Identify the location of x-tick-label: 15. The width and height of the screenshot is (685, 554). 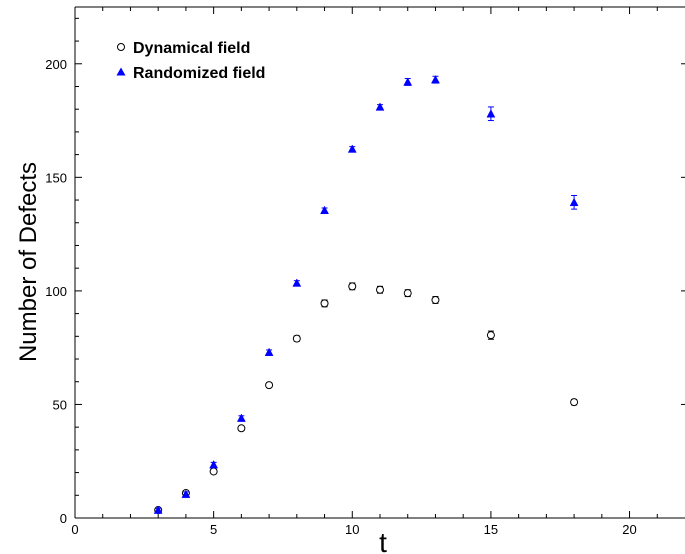
(491, 529).